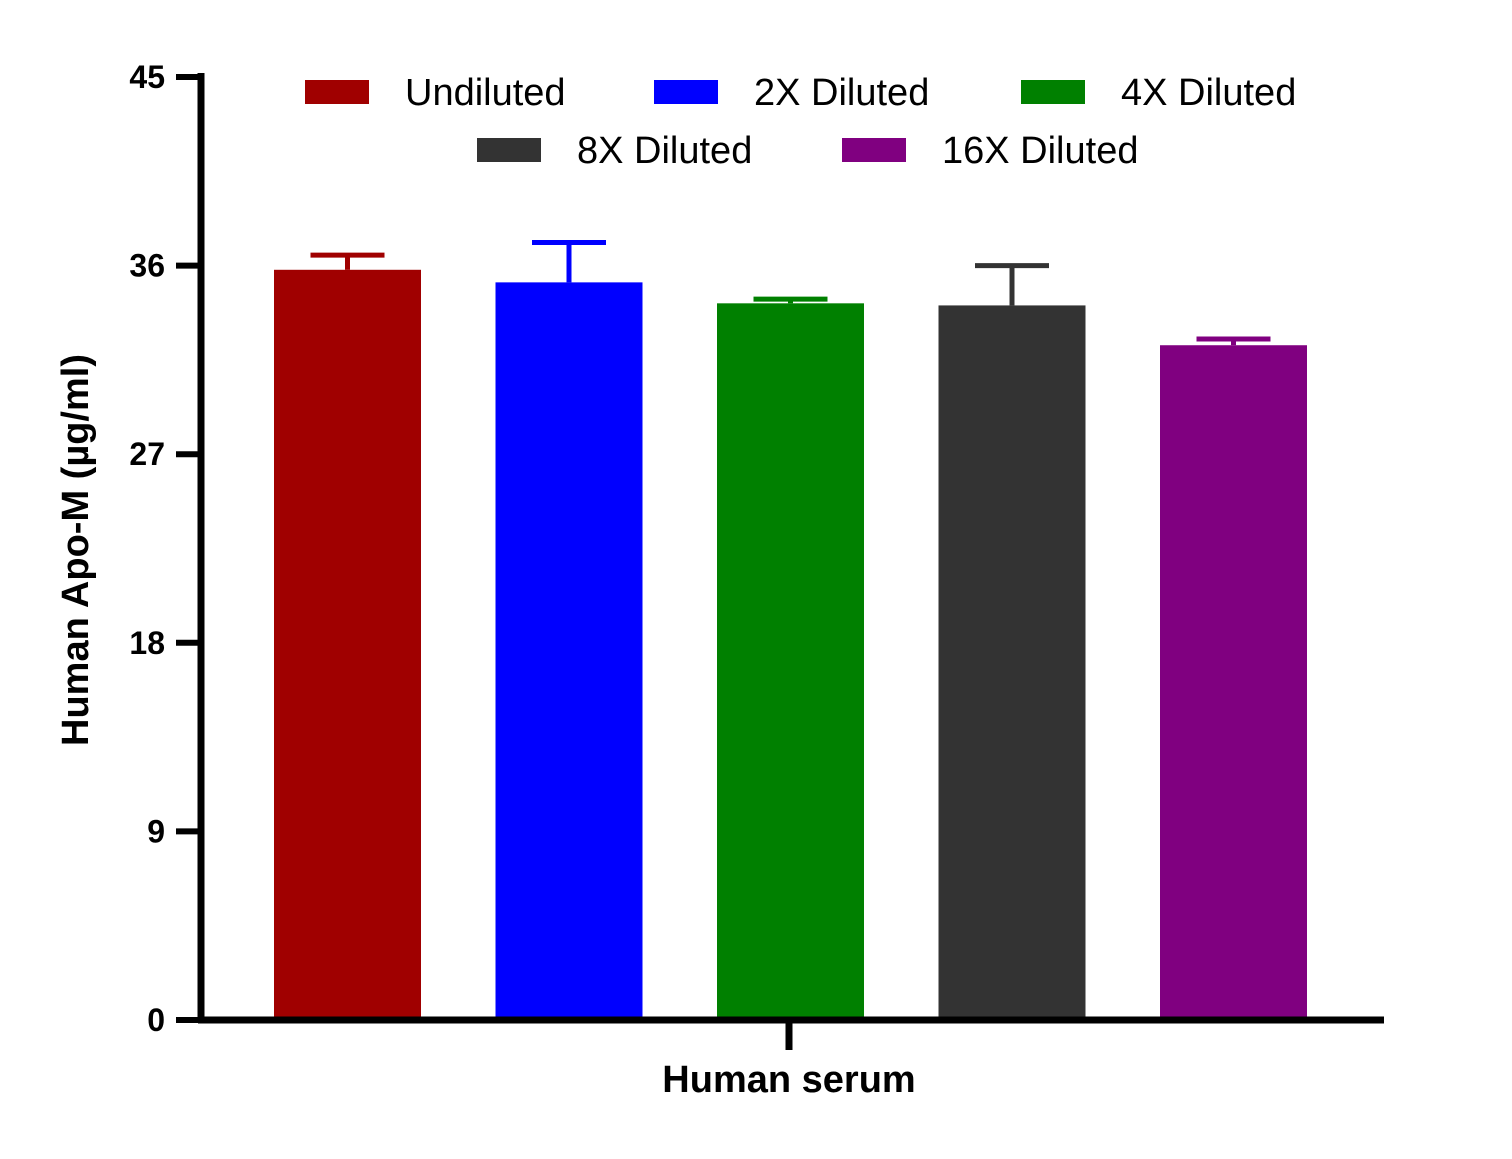 The height and width of the screenshot is (1159, 1512). I want to click on y-axis-title: Human Apo-M (µg/ml), so click(76, 550).